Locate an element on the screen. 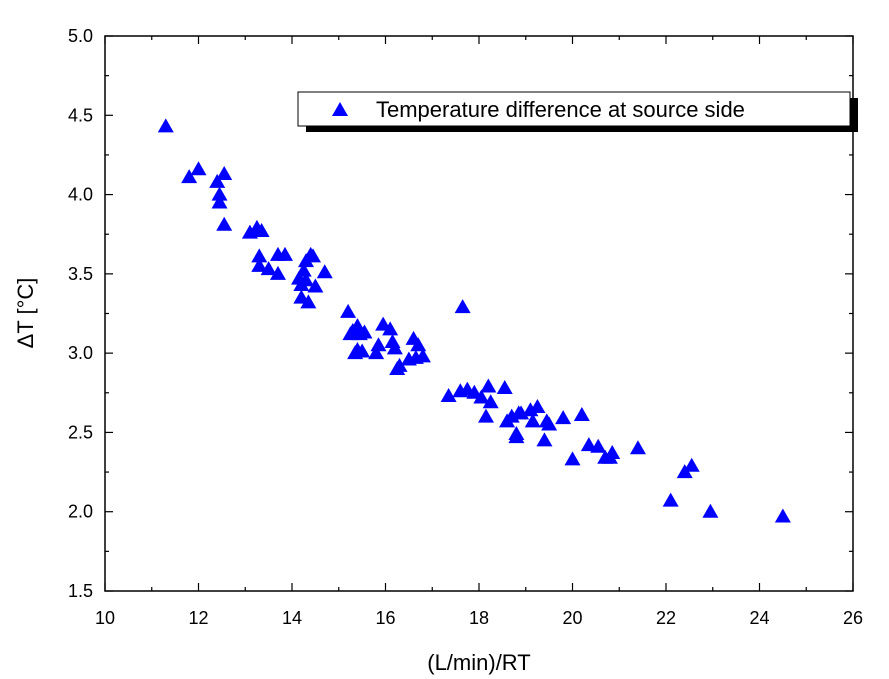 This screenshot has width=889, height=679. y-tick-label: 5.0 is located at coordinates (80, 36).